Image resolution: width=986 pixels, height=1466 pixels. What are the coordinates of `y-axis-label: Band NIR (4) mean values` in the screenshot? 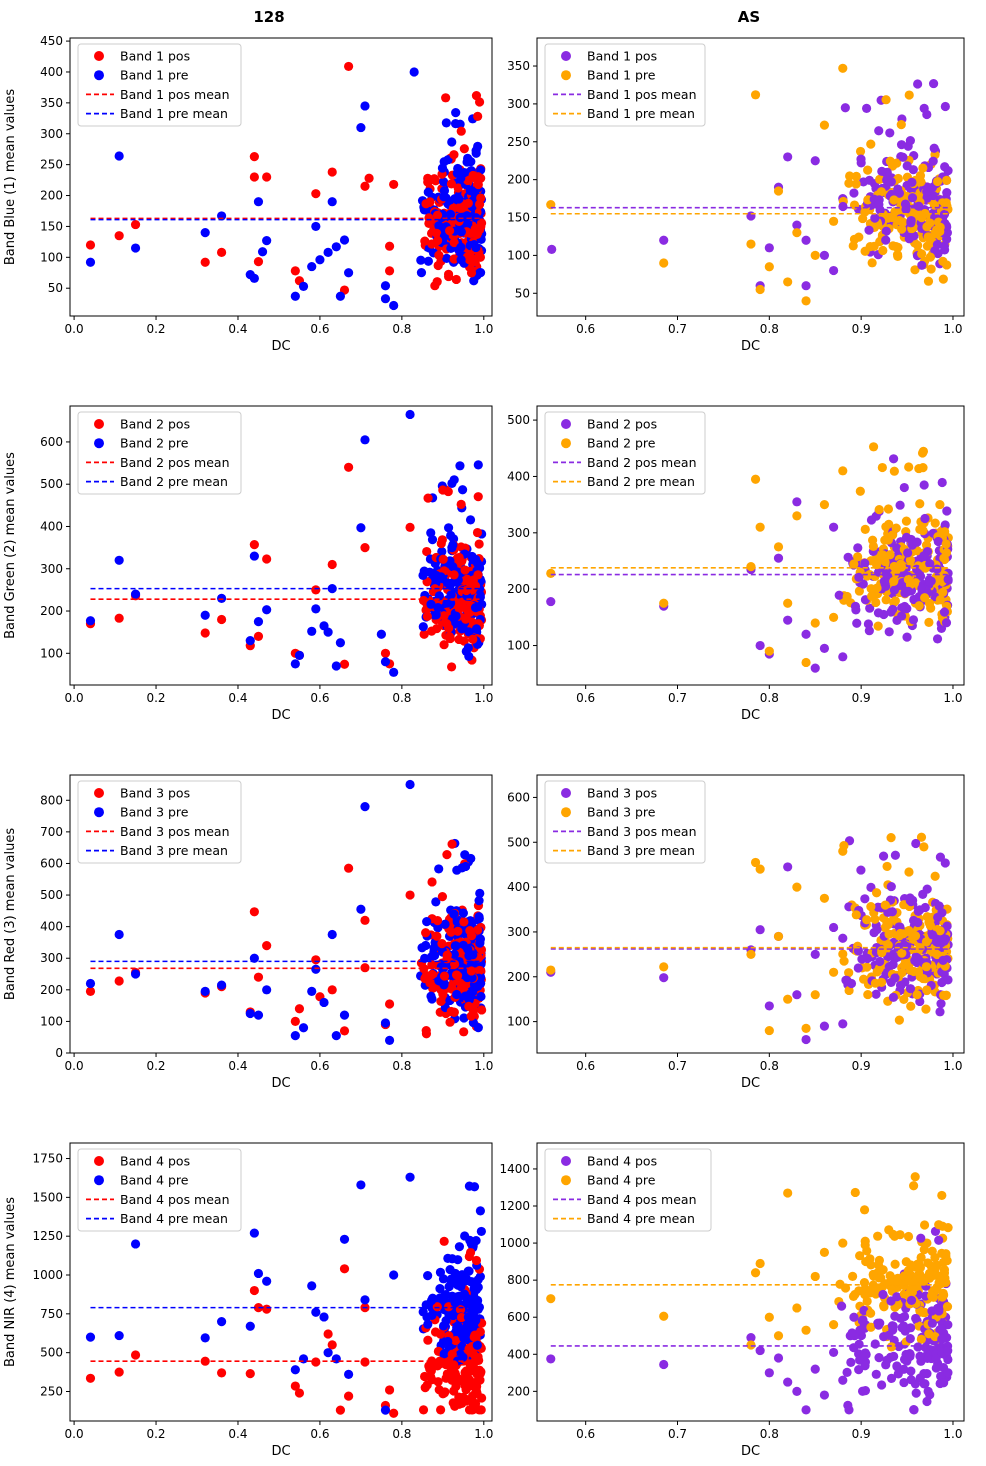 It's located at (10, 1282).